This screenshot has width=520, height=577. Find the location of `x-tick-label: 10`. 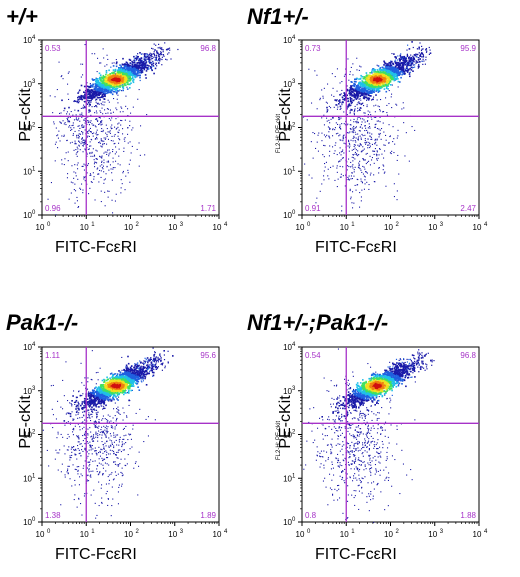

x-tick-label: 10 is located at coordinates (300, 227).